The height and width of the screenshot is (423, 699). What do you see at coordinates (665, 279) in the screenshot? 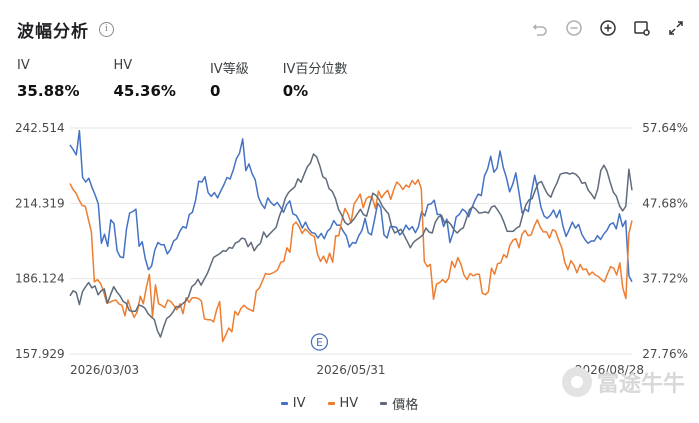
I see `y-right-tick-label: 37.72%` at bounding box center [665, 279].